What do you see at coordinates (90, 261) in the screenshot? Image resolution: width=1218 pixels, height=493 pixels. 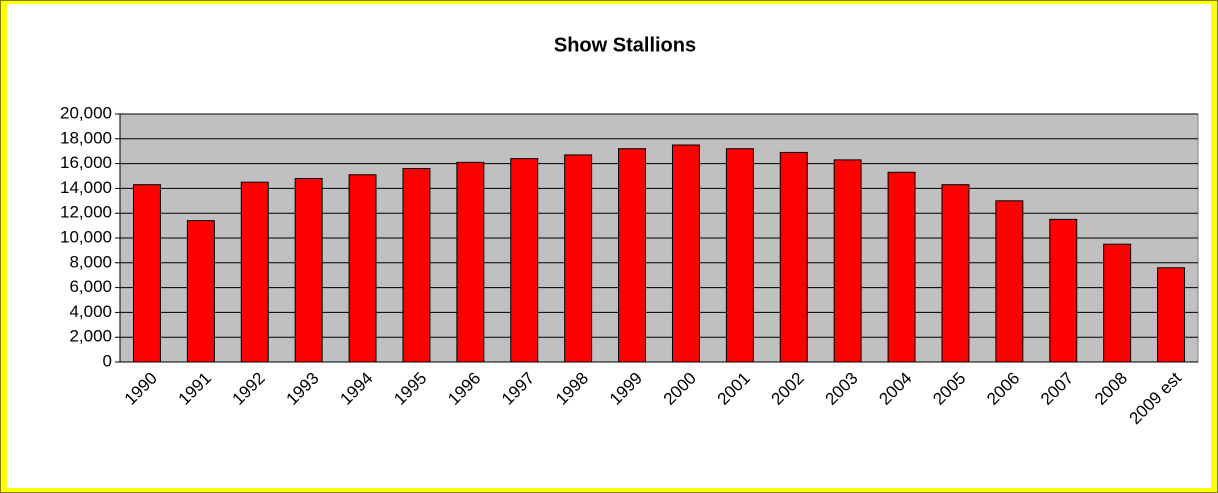 I see `y-tick-label: 8,000` at bounding box center [90, 261].